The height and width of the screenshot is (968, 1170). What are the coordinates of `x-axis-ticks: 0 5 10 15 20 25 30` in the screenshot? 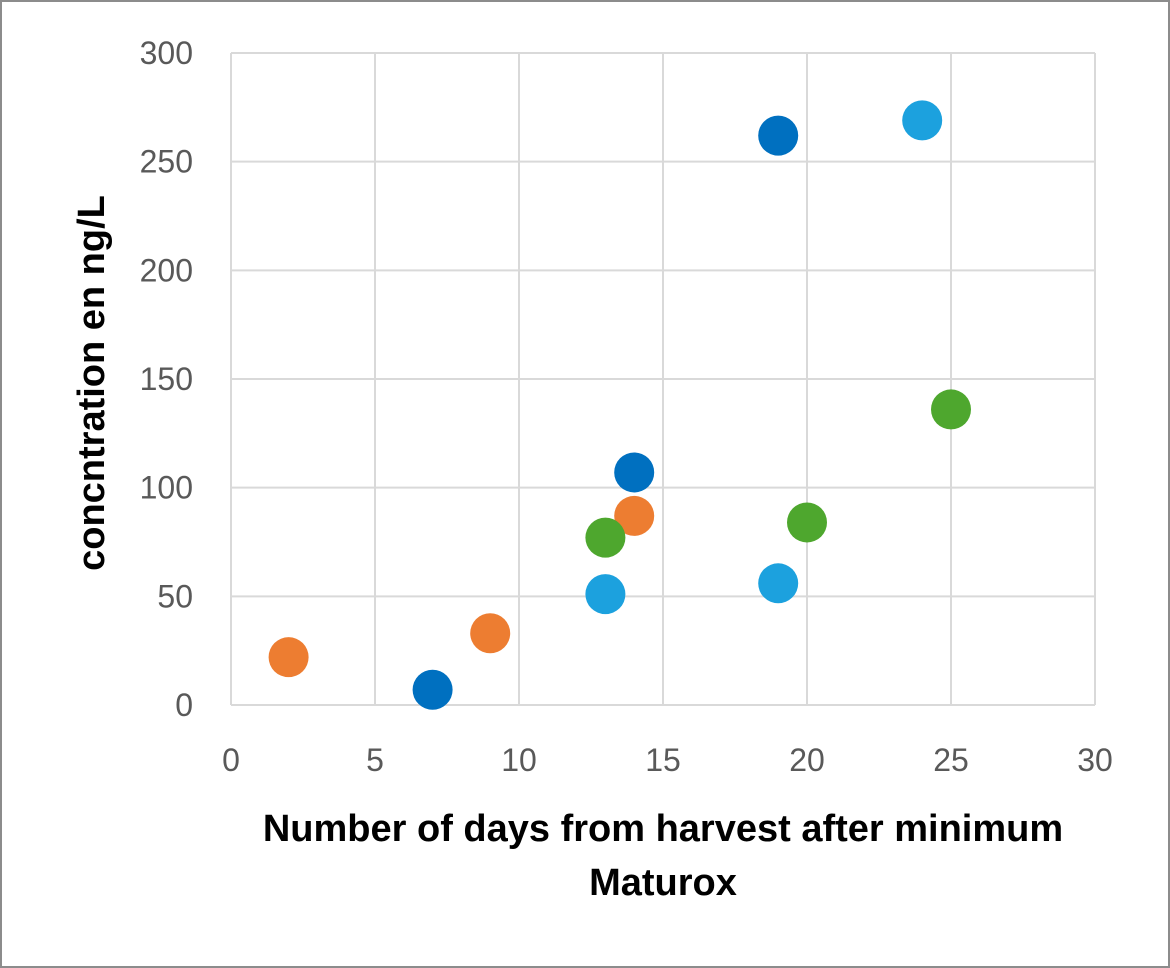 It's located at (667, 760).